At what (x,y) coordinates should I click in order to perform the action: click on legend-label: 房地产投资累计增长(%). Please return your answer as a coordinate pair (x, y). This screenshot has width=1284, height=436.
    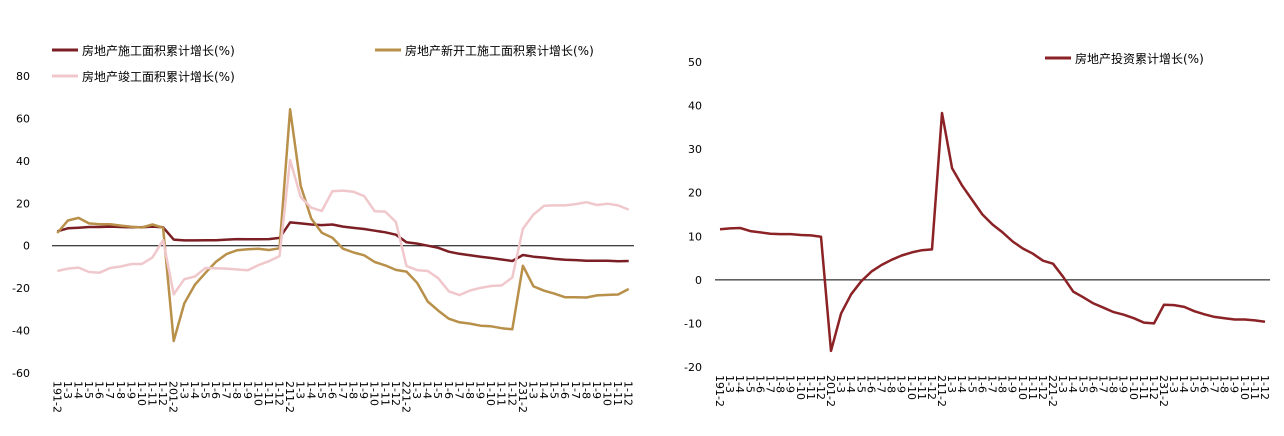
    Looking at the image, I should click on (1139, 58).